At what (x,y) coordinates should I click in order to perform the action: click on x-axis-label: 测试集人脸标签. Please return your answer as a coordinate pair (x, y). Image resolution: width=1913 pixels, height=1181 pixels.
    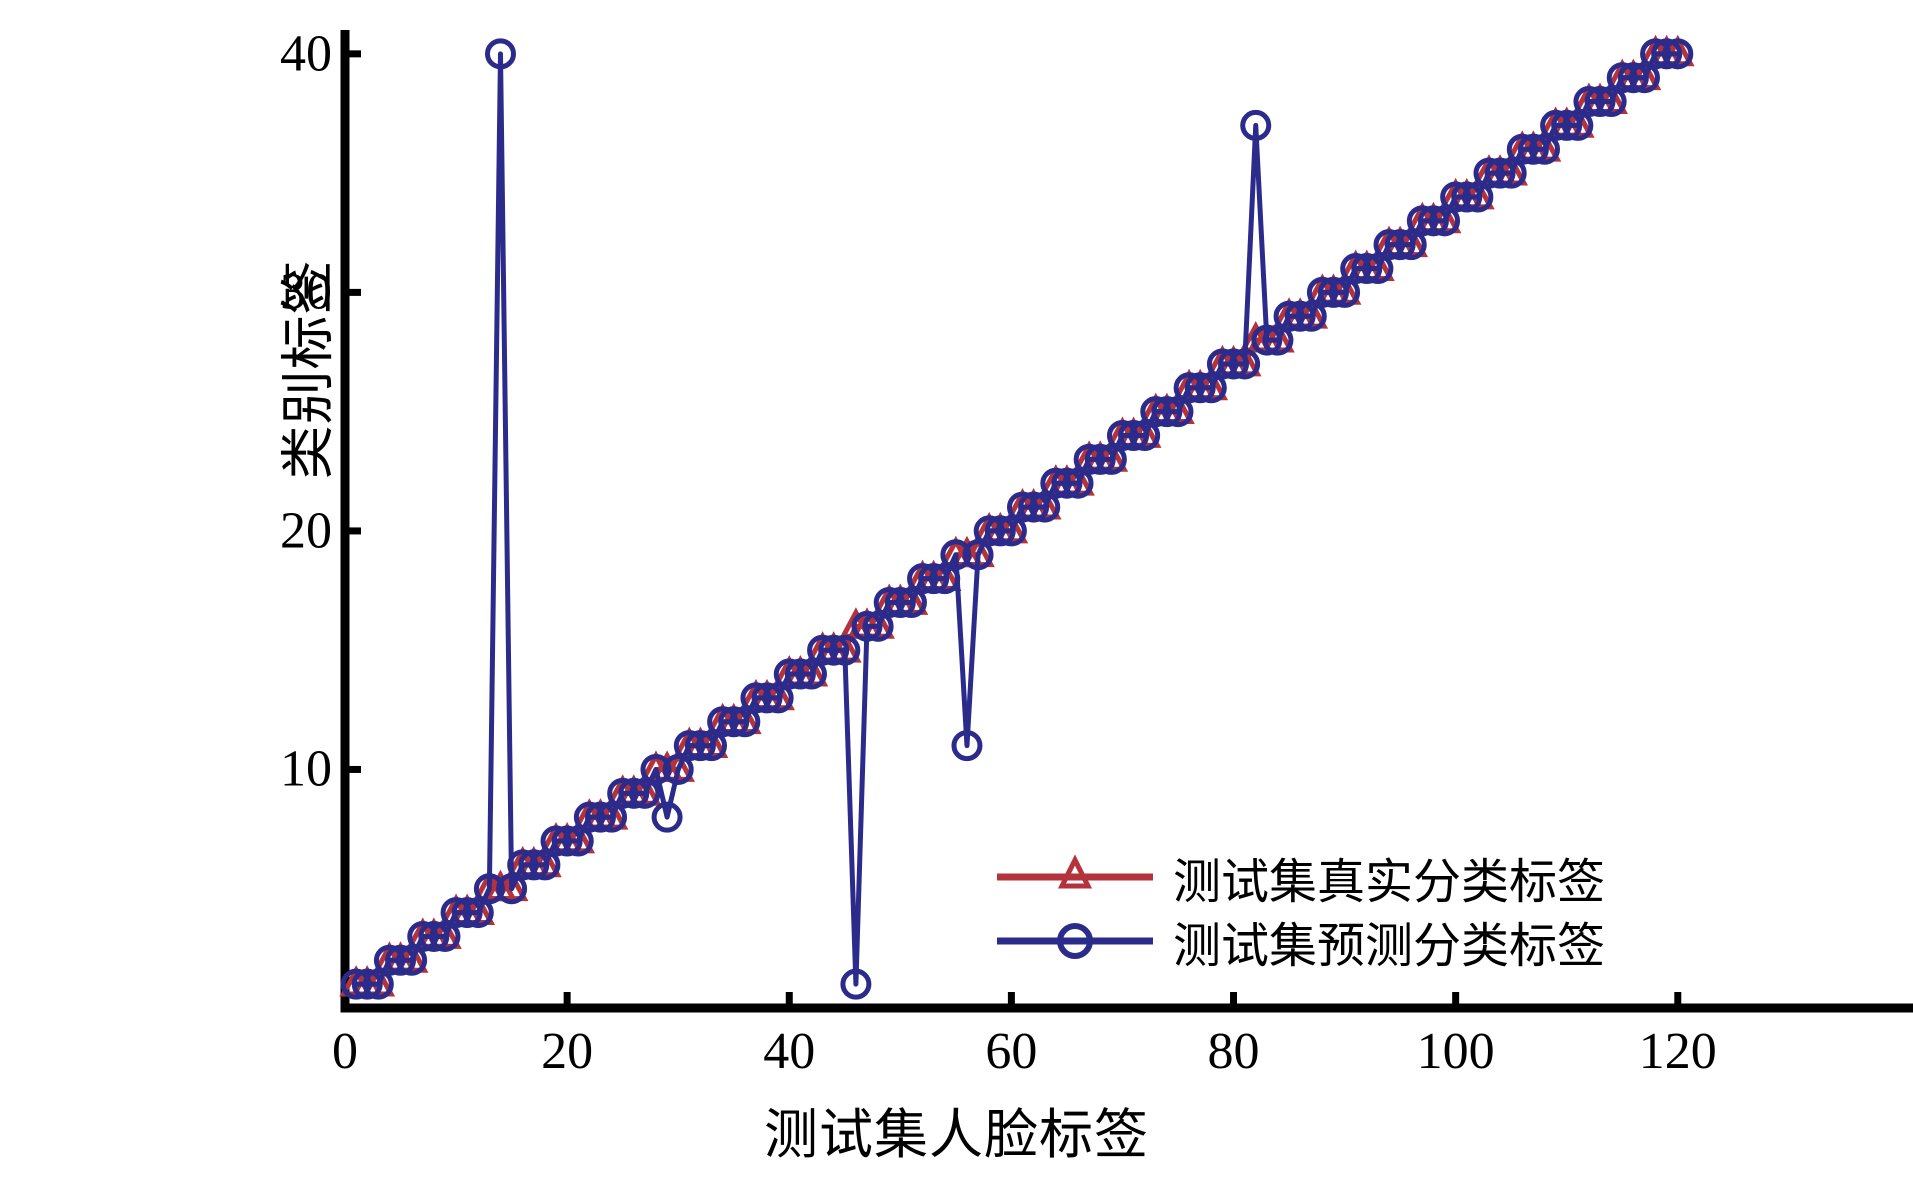
    Looking at the image, I should click on (956, 1135).